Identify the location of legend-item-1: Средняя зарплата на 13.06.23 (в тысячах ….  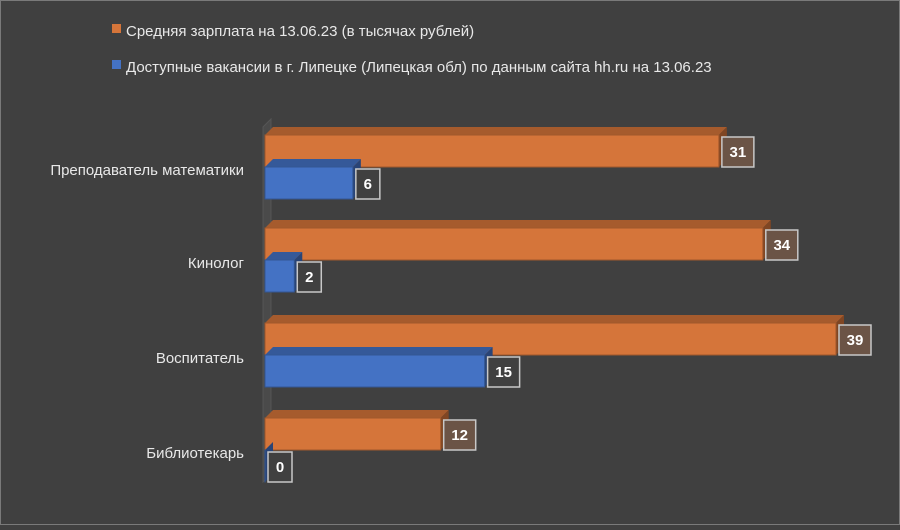
(293, 31).